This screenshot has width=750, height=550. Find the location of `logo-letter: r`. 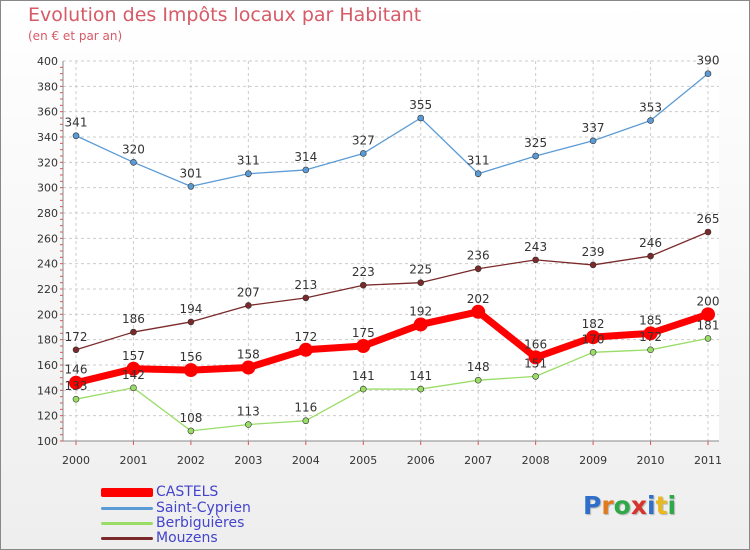

logo-letter: r is located at coordinates (607, 505).